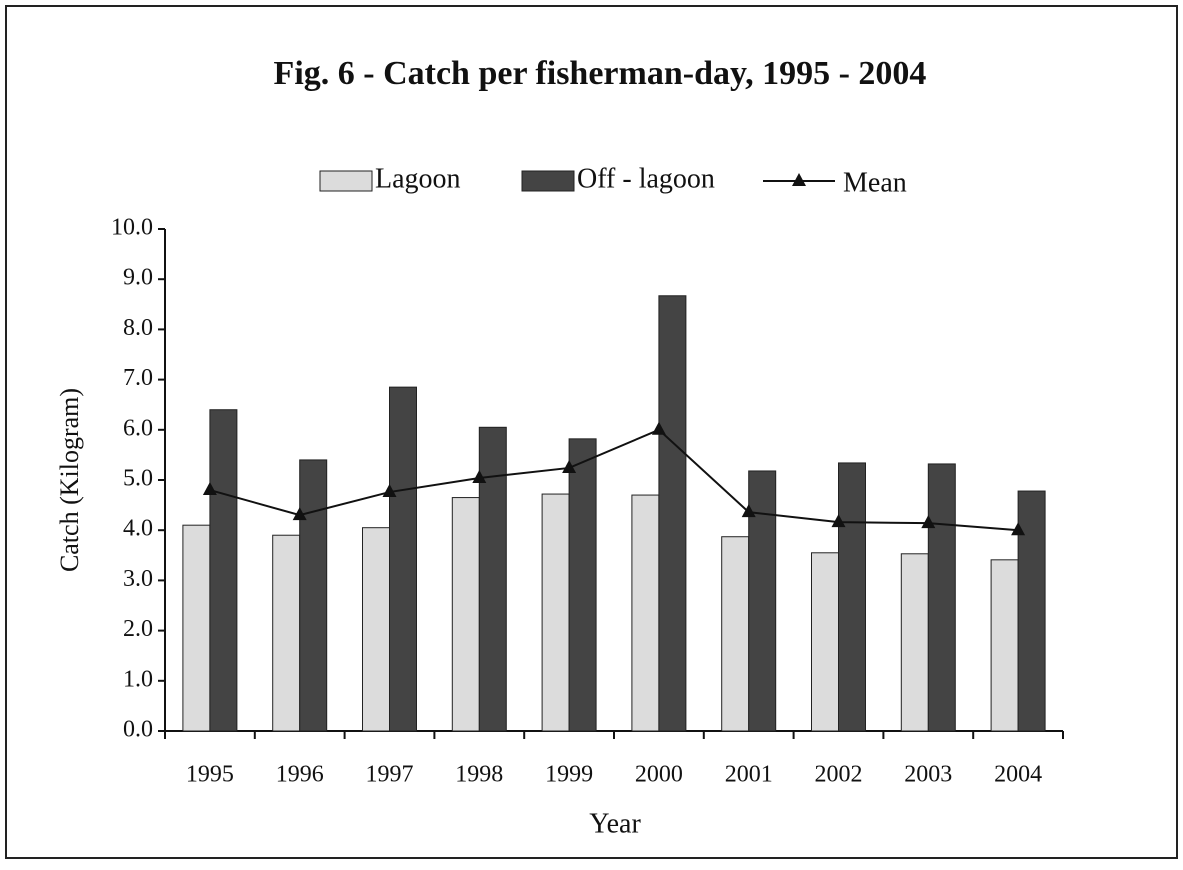  Describe the element at coordinates (569, 775) in the screenshot. I see `x-tick-label: 1999` at that location.